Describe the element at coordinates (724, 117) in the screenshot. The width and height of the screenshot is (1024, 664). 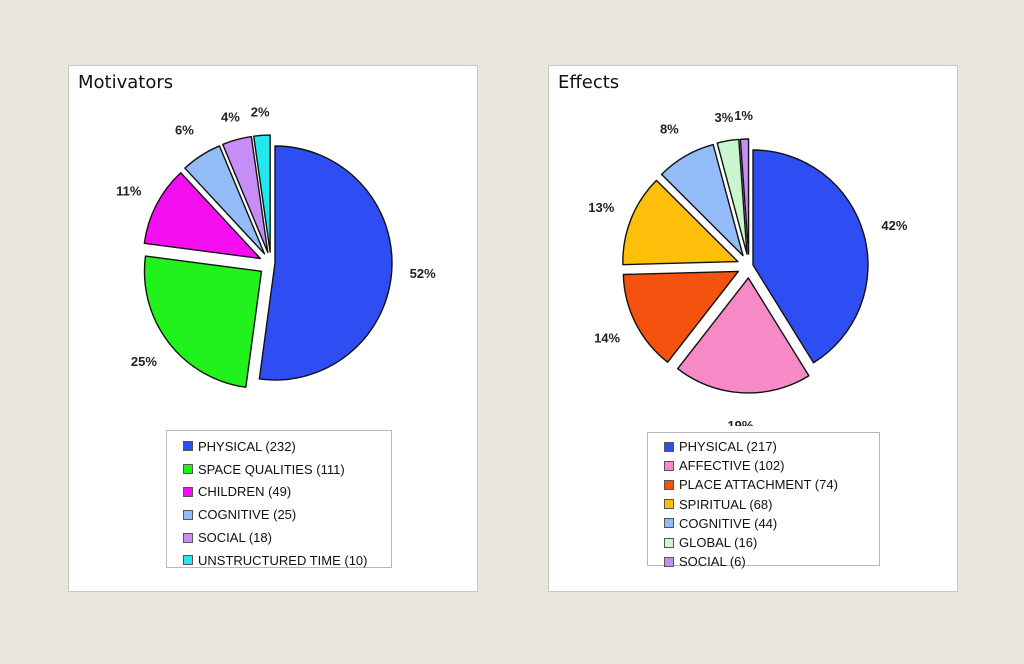
I see `effects-label-global: 3%` at that location.